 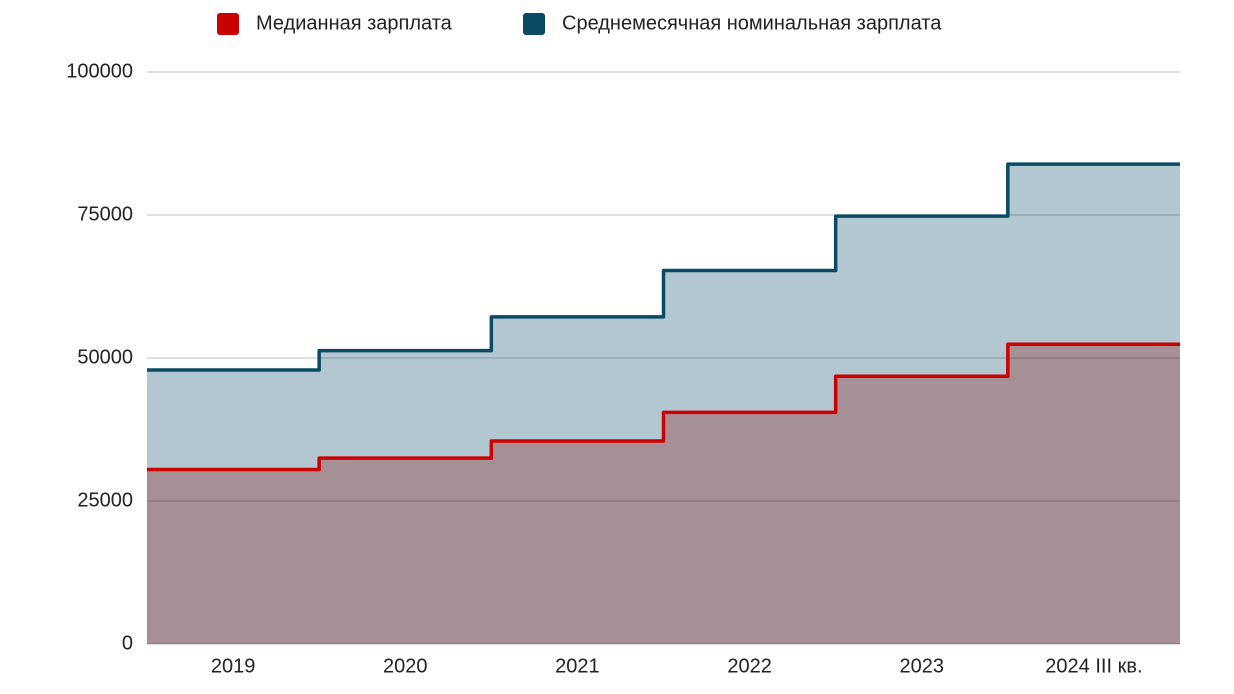 What do you see at coordinates (105, 214) in the screenshot?
I see `y-tick-label: 75000` at bounding box center [105, 214].